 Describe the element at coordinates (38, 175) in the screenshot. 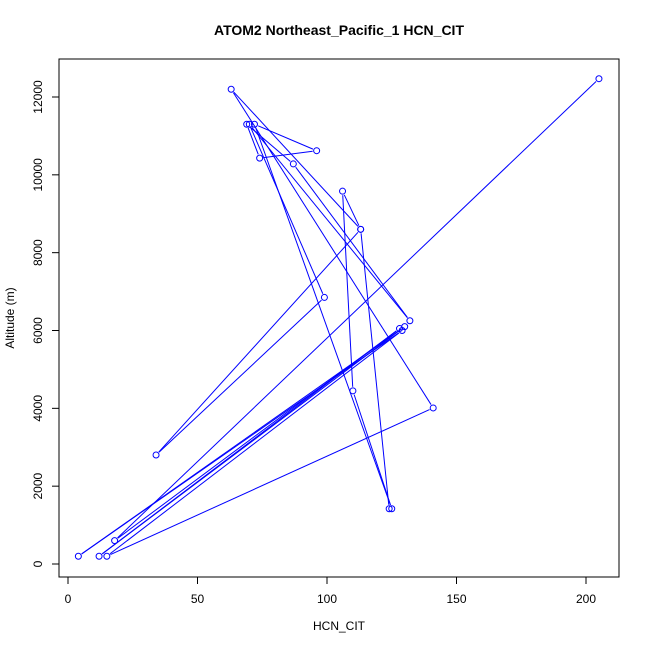

I see `y-tick-label: 10000` at that location.